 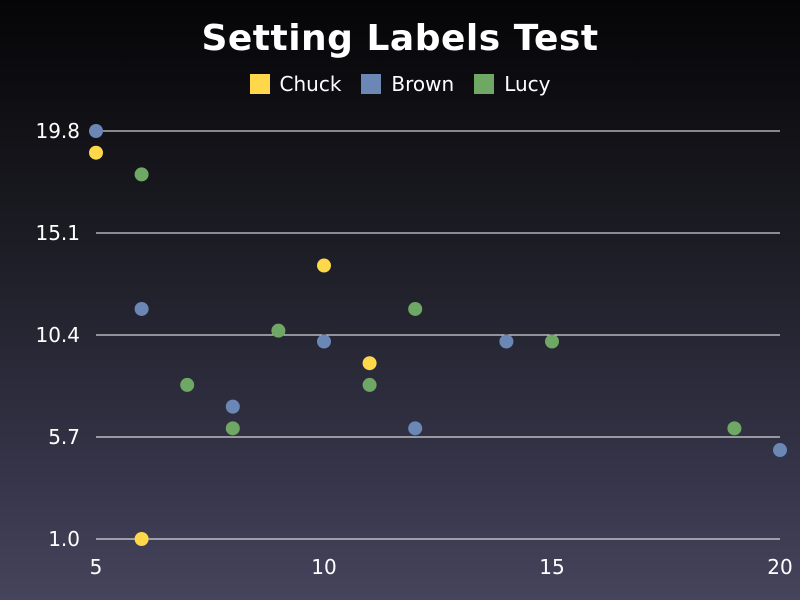 I want to click on x-tick-label: 5, so click(x=96, y=567).